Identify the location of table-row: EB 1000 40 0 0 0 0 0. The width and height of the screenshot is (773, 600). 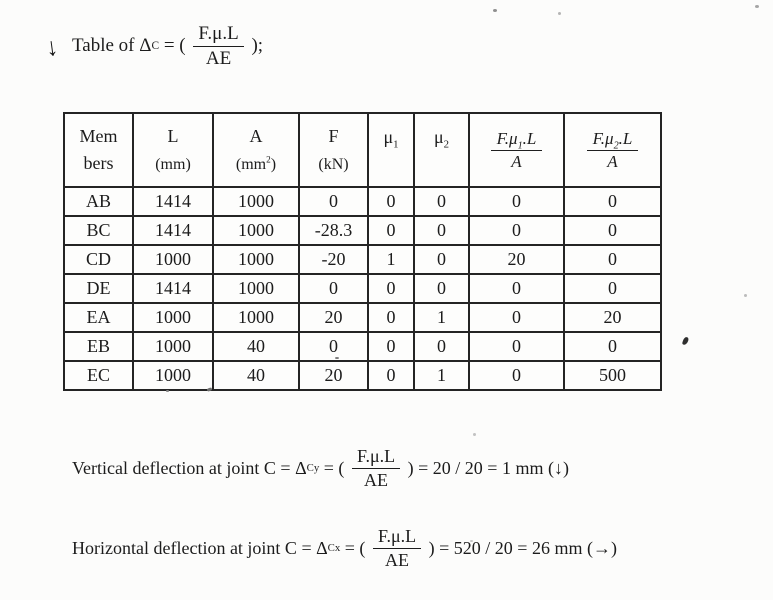
(362, 346).